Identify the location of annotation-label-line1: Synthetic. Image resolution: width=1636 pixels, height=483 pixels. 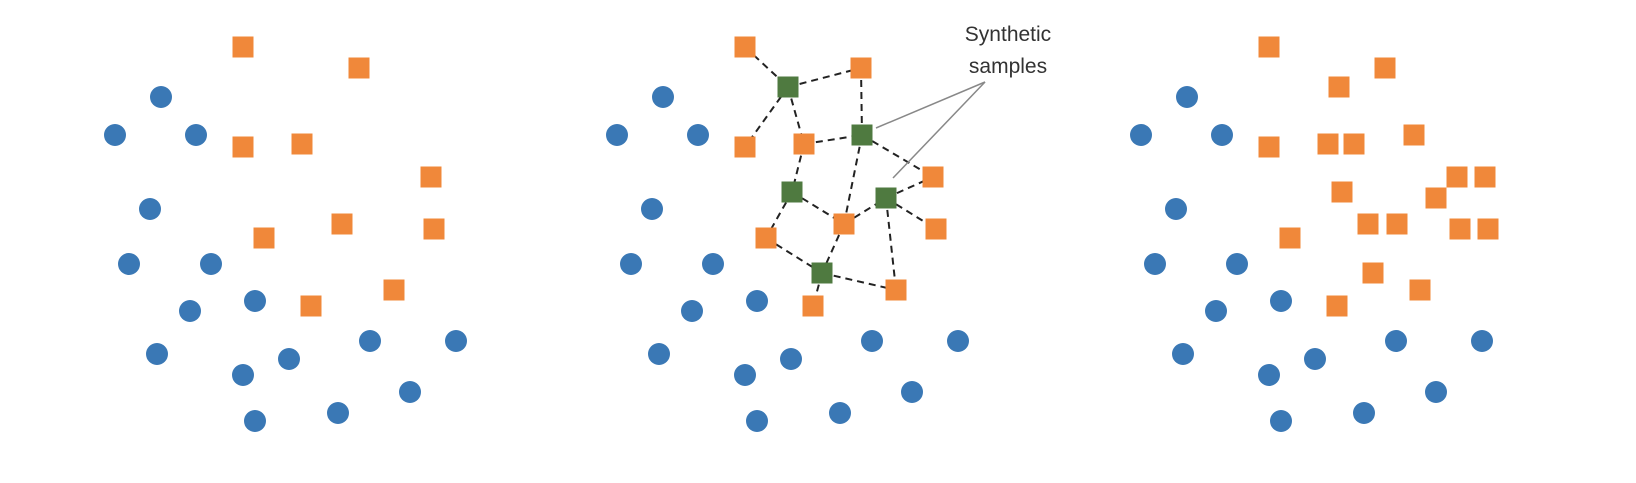
(1008, 34).